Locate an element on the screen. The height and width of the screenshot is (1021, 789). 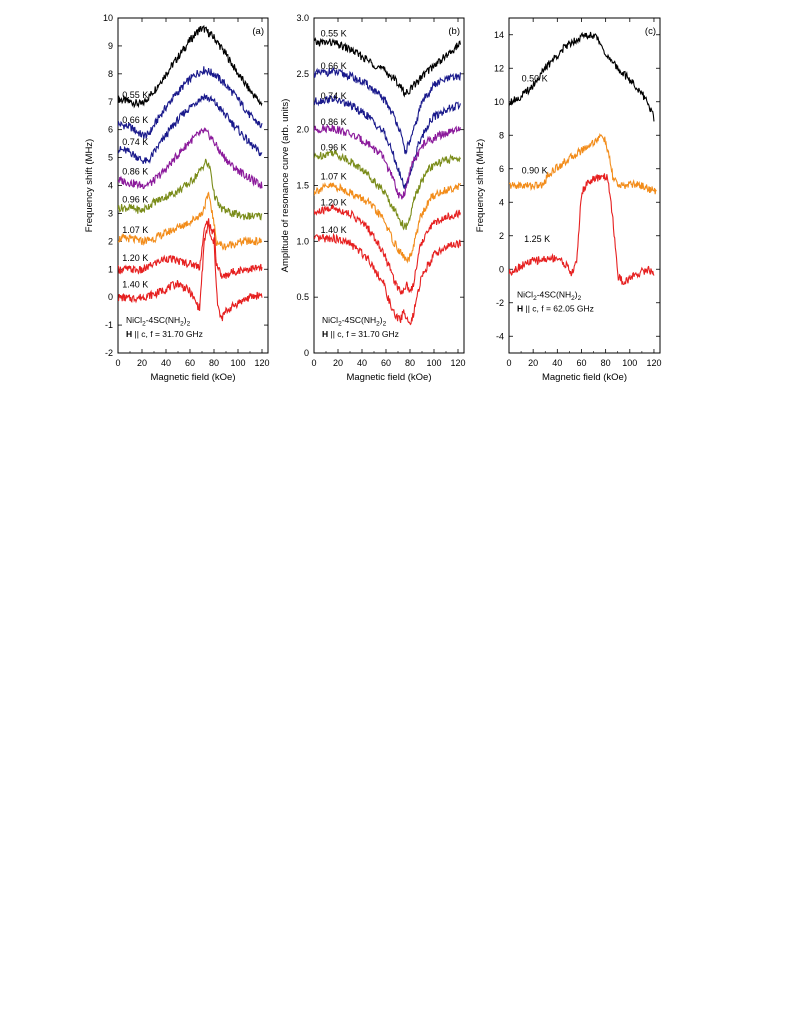
series-label: 0.50 K is located at coordinates (535, 78).